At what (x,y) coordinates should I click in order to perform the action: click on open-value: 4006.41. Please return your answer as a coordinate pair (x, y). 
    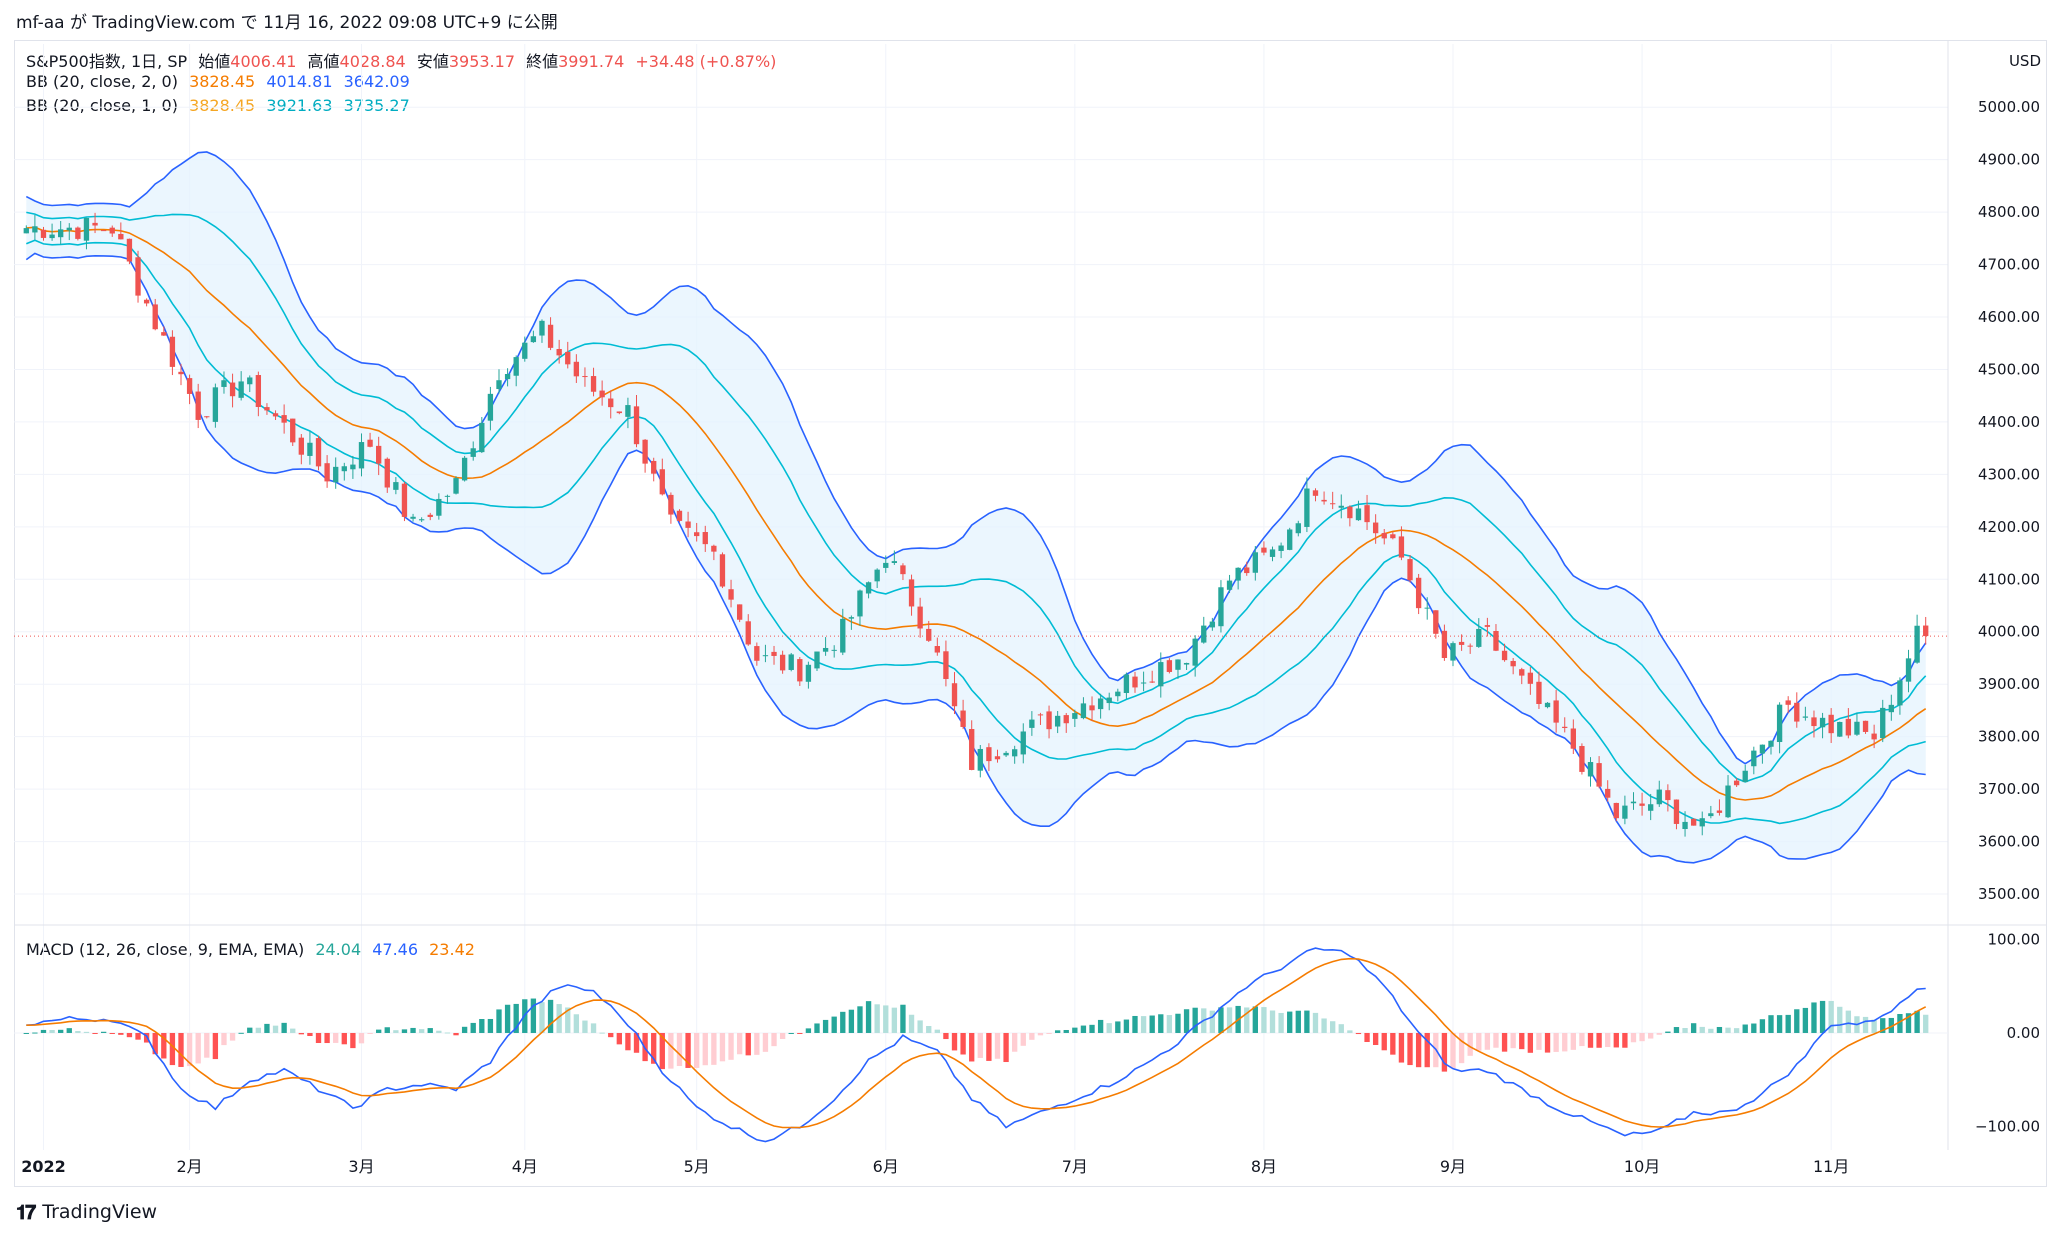
    Looking at the image, I should click on (263, 61).